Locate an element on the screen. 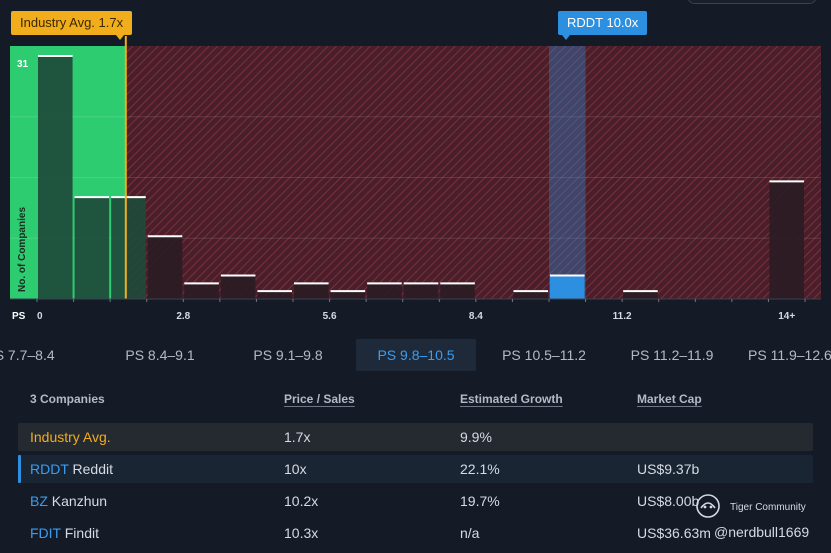  company-growth: n/a is located at coordinates (470, 533).